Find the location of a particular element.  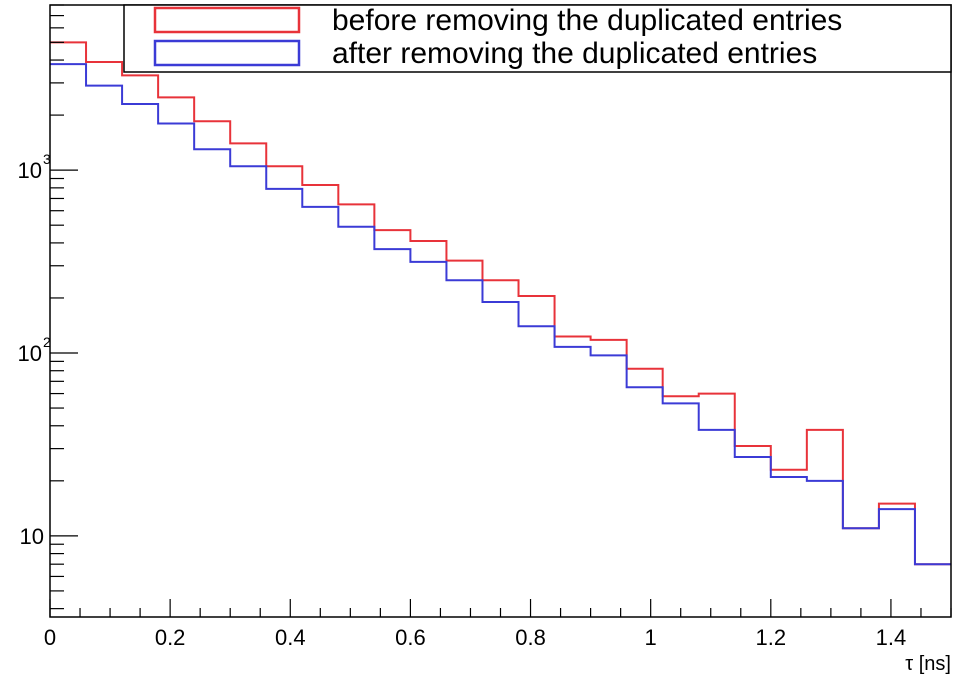

x-tick-label: 0.2 is located at coordinates (170, 637).